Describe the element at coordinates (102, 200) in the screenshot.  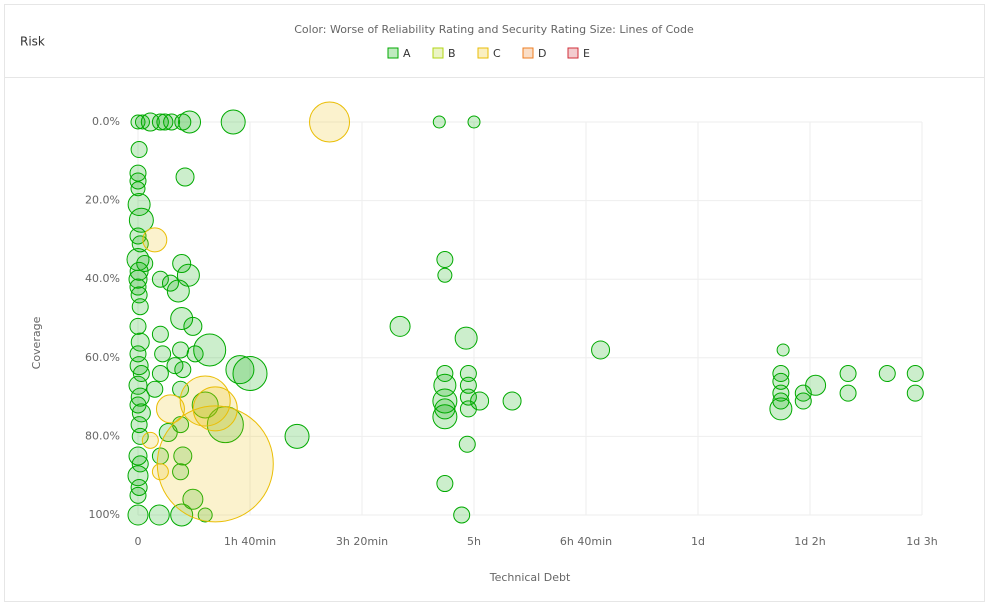
I see `y-tick-label: 20.0%` at that location.